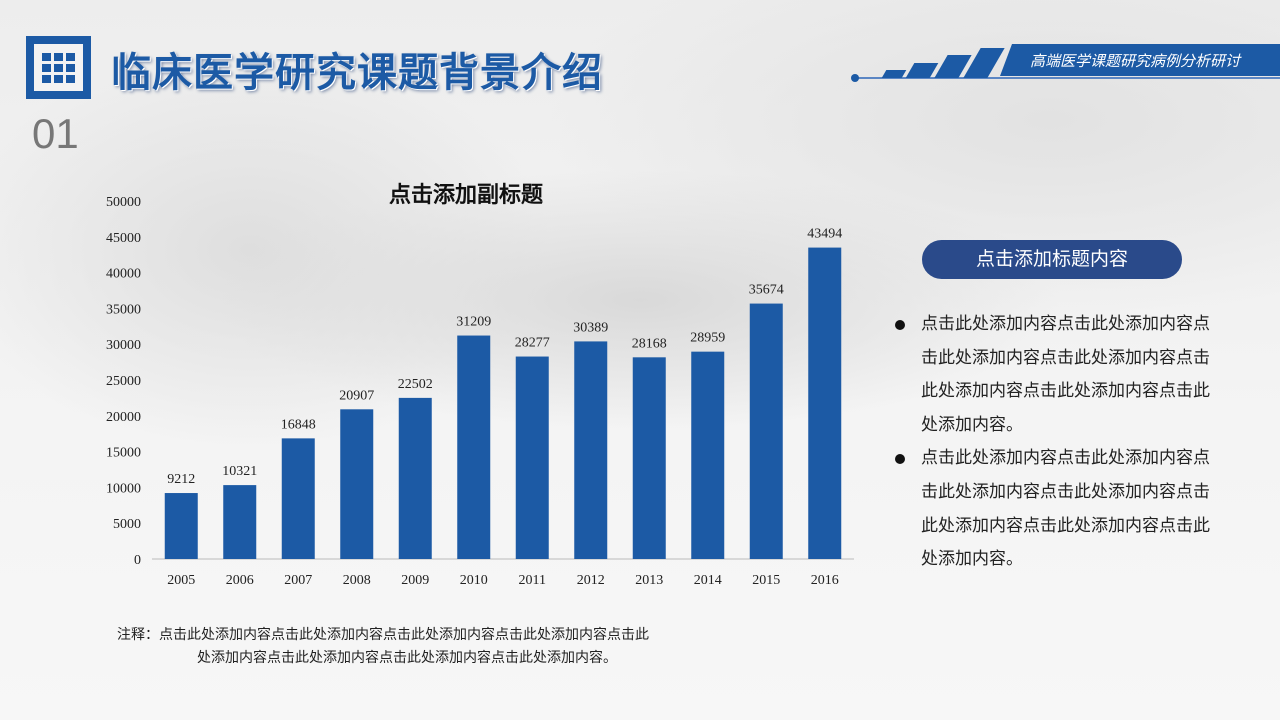  What do you see at coordinates (58, 67) in the screenshot?
I see `grid-logo-icon` at bounding box center [58, 67].